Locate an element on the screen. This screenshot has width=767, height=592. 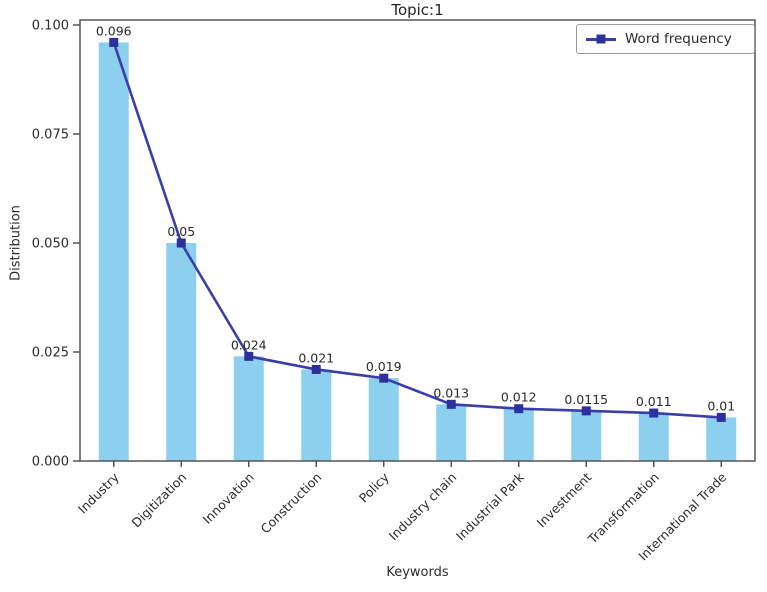
legend-square-marker-icon is located at coordinates (601, 39).